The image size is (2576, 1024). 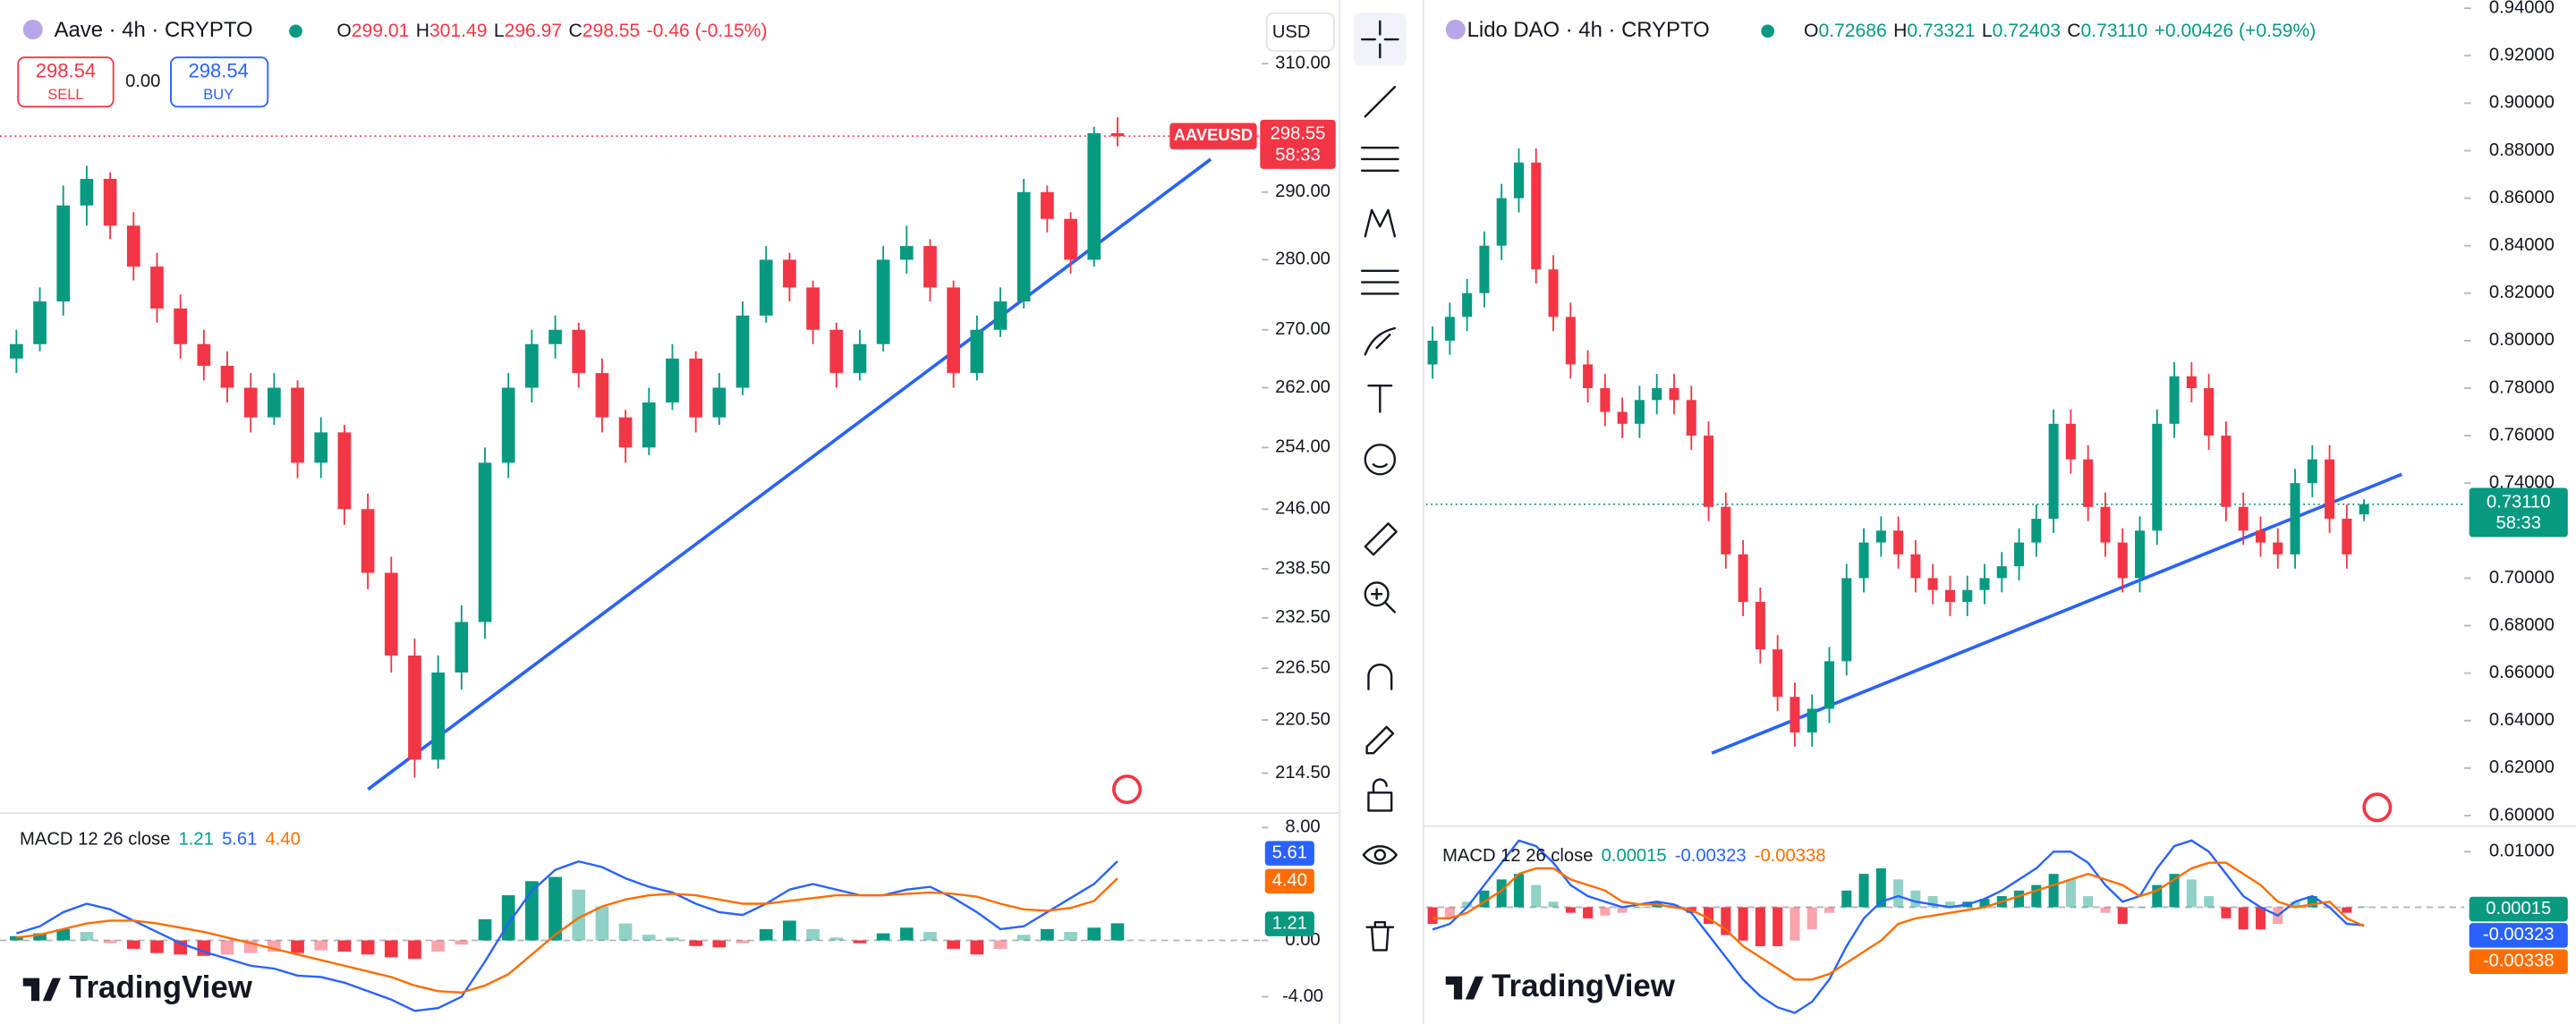 What do you see at coordinates (219, 82) in the screenshot?
I see `buy-button` at bounding box center [219, 82].